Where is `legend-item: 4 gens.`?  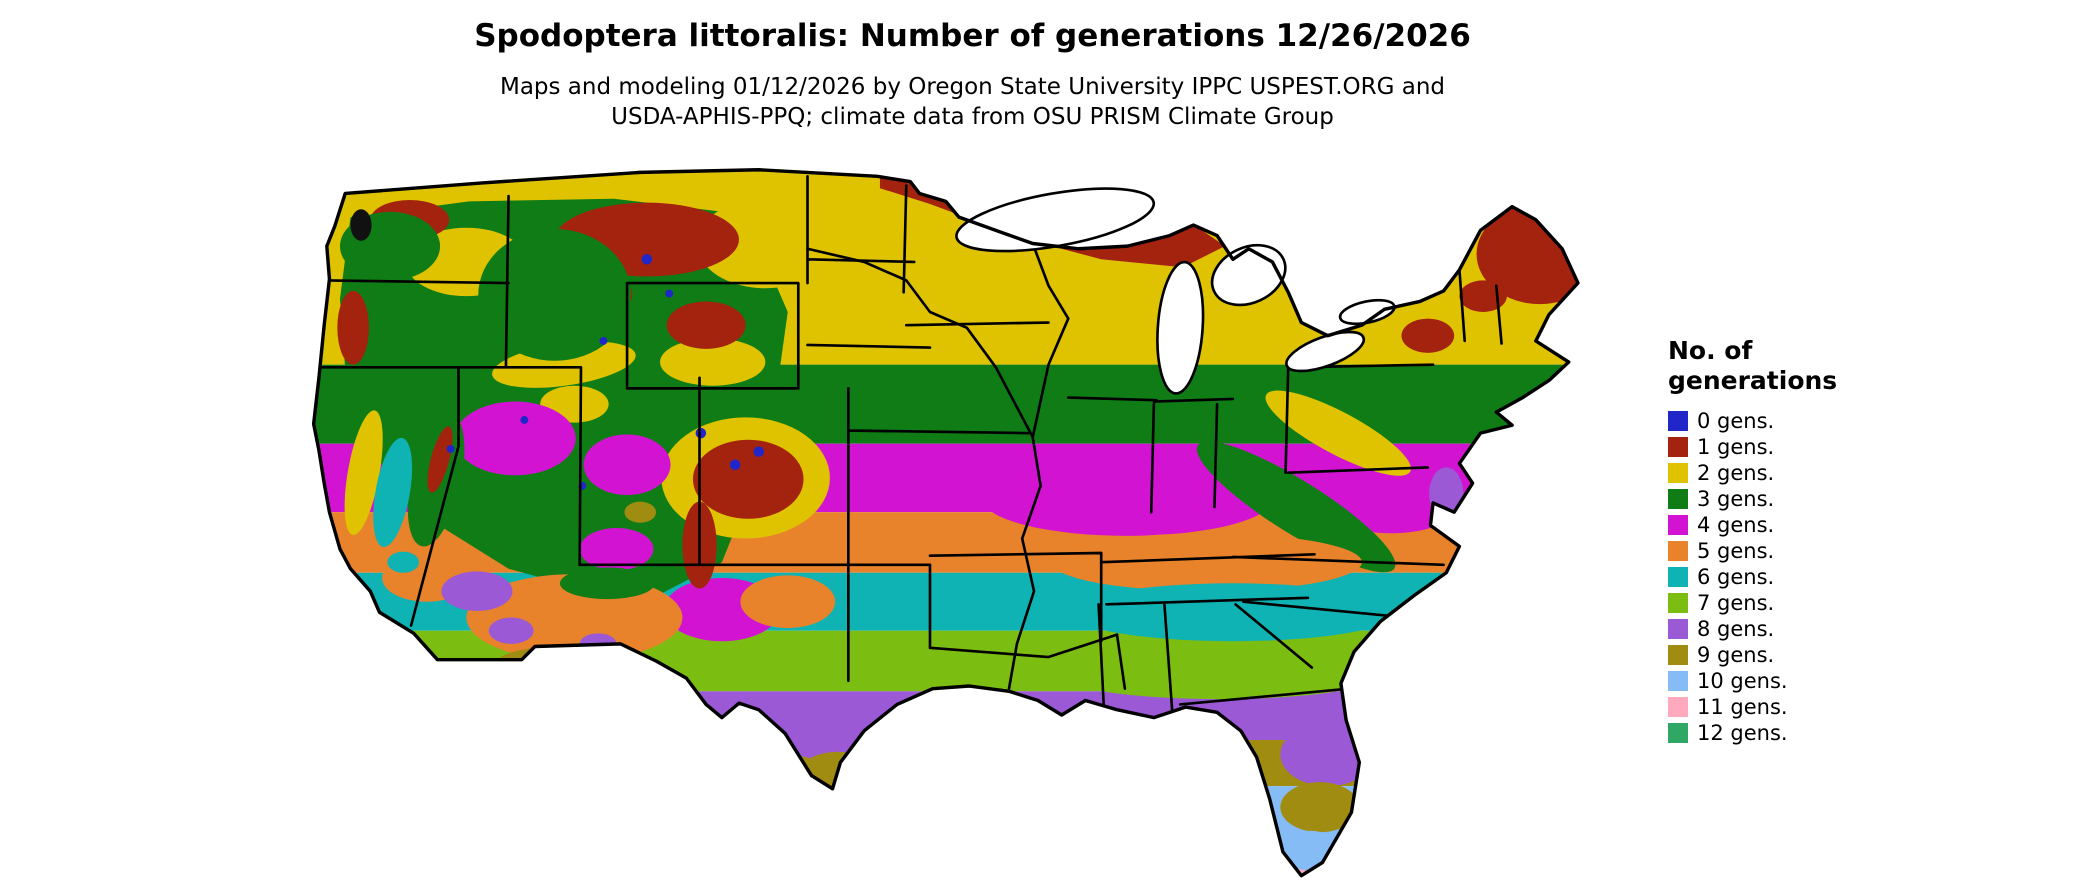 legend-item: 4 gens. is located at coordinates (1783, 525).